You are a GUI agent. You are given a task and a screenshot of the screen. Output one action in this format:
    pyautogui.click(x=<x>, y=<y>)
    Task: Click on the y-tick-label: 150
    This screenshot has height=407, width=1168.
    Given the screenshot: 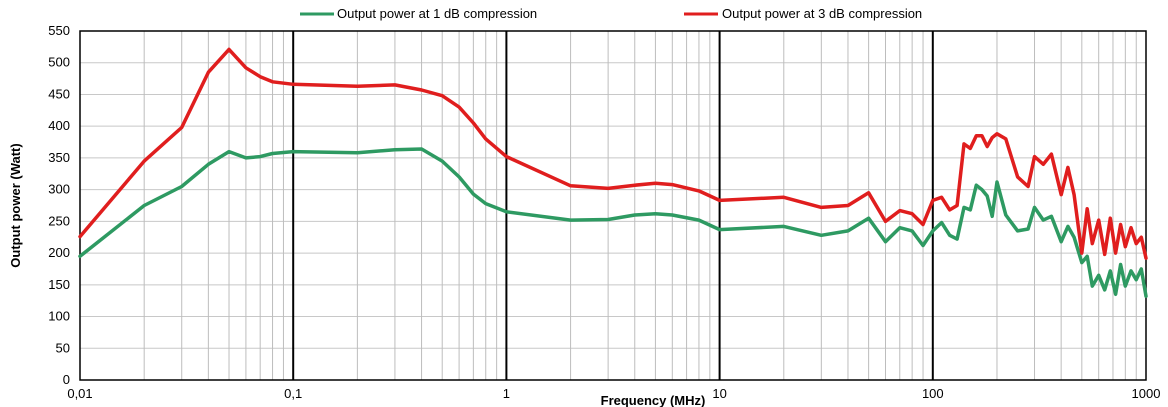 What is the action you would take?
    pyautogui.click(x=59, y=284)
    